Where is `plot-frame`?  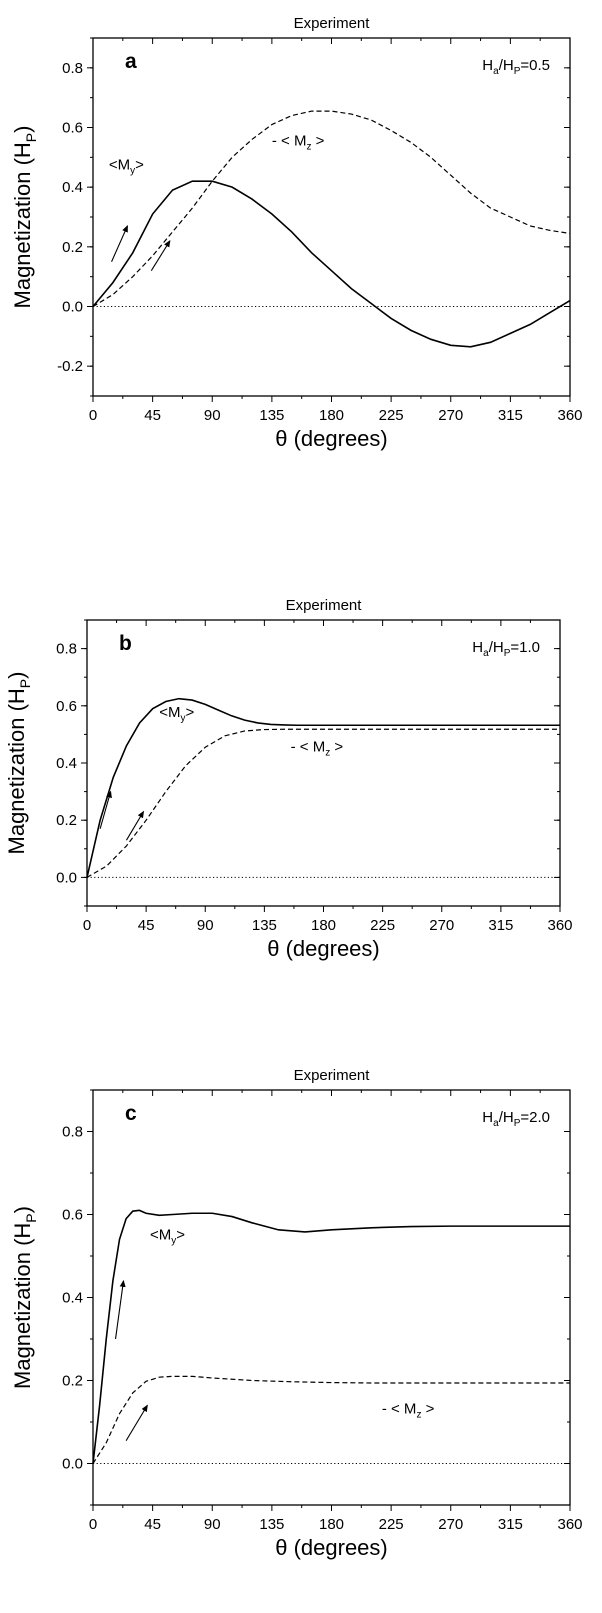
plot-frame is located at coordinates (323, 763).